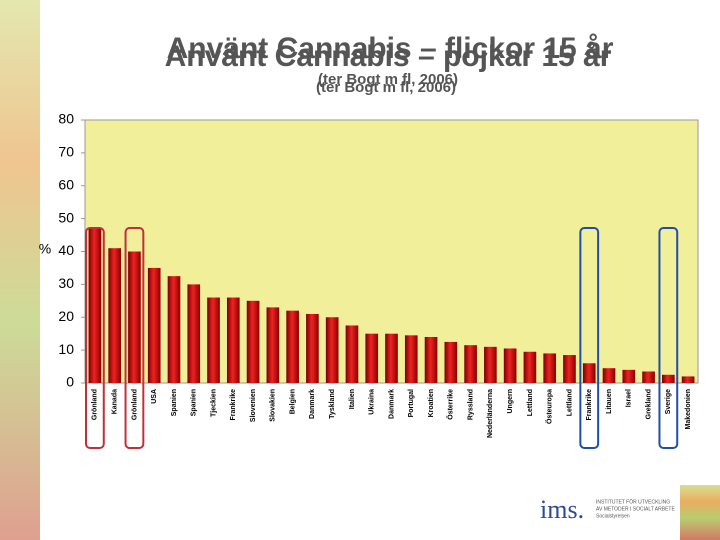 This screenshot has height=540, width=720. Describe the element at coordinates (66, 119) in the screenshot. I see `y-tick-label: 80` at that location.